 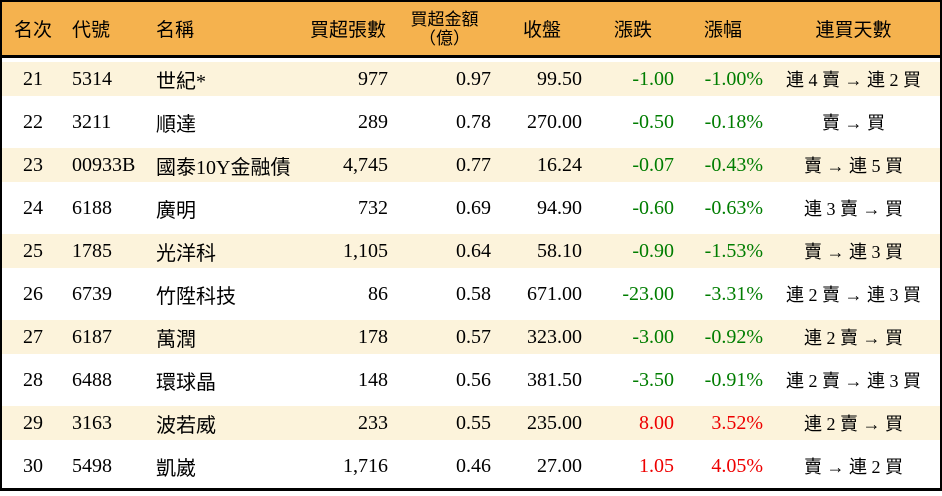 What do you see at coordinates (365, 465) in the screenshot?
I see `cell-lots: 1,716` at bounding box center [365, 465].